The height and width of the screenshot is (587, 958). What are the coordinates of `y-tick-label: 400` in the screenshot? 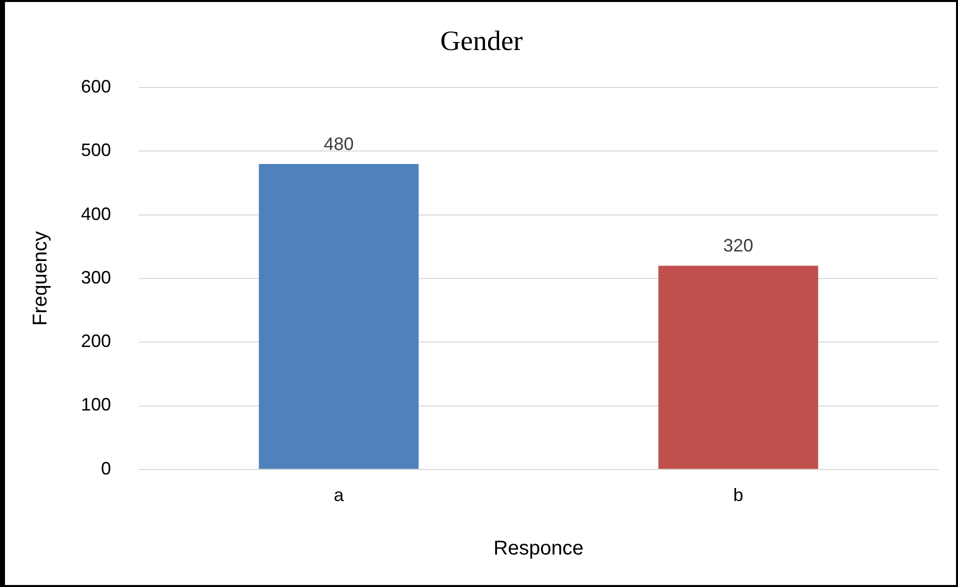 It's located at (96, 214).